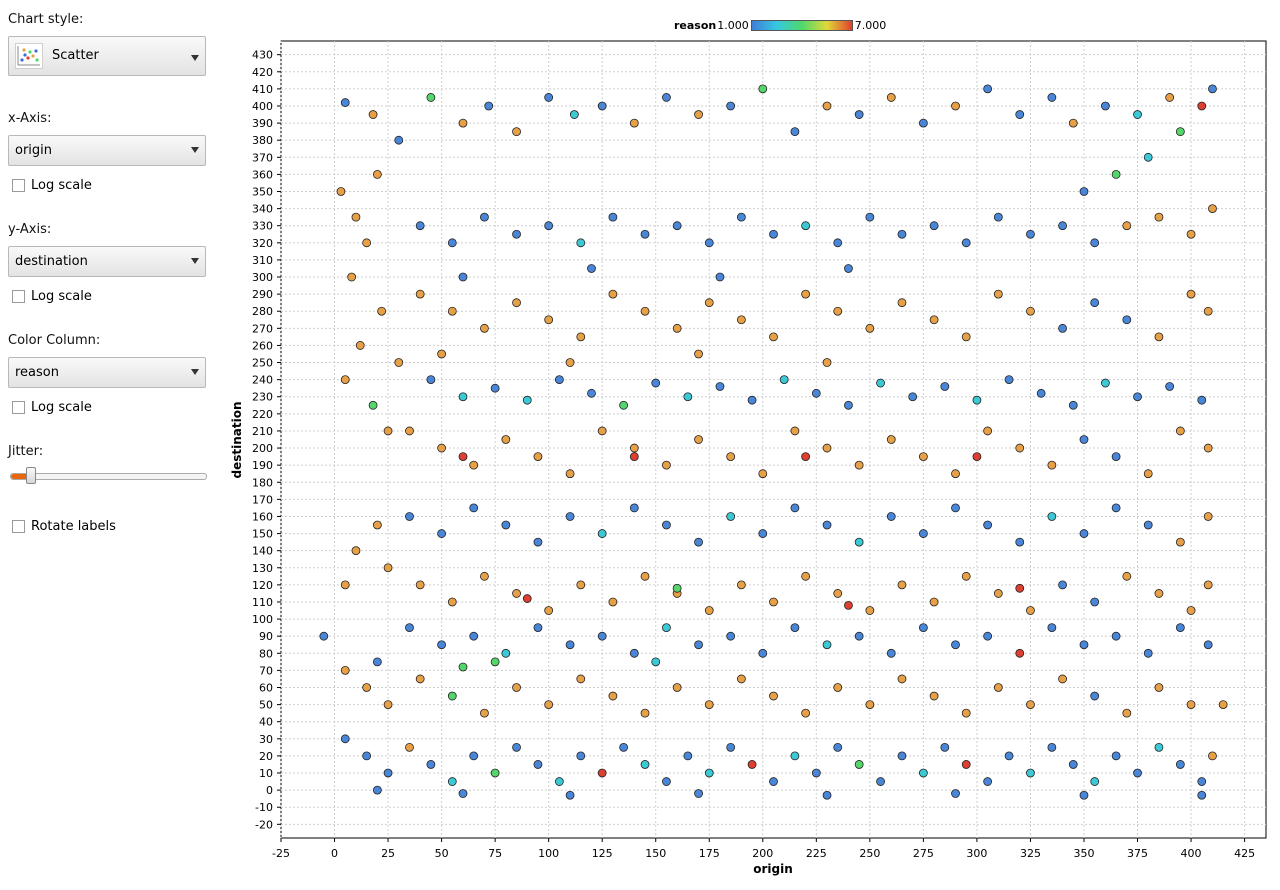 The height and width of the screenshot is (890, 1280). Describe the element at coordinates (262, 568) in the screenshot. I see `y-tick-label: 130` at that location.